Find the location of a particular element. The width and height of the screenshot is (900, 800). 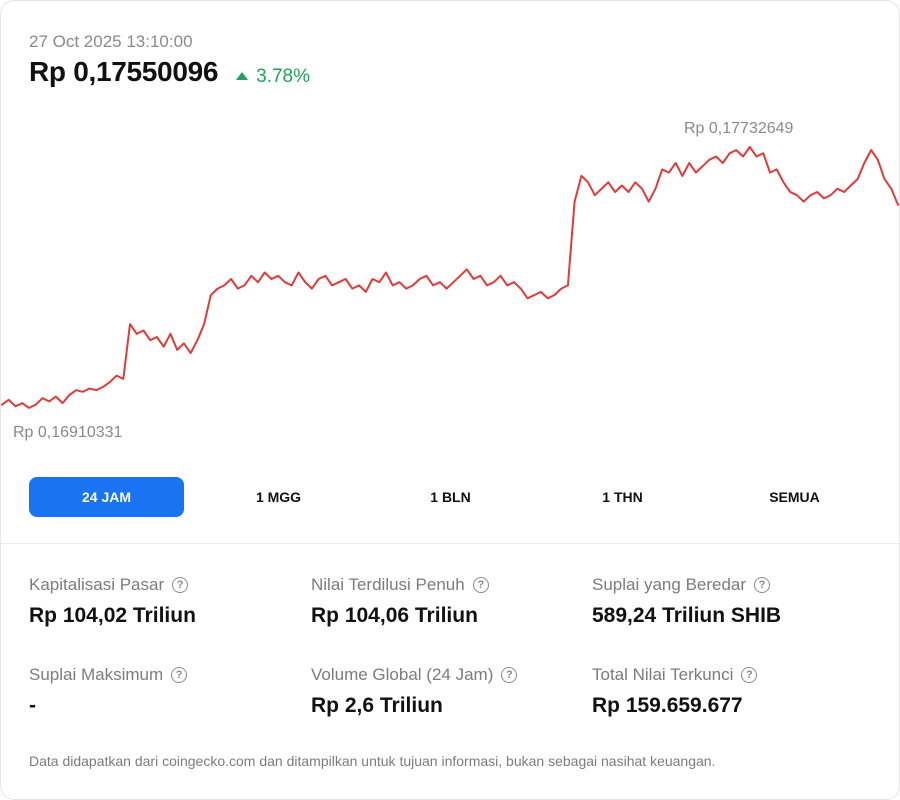

tab-24-jam: 24 JAM is located at coordinates (106, 497).